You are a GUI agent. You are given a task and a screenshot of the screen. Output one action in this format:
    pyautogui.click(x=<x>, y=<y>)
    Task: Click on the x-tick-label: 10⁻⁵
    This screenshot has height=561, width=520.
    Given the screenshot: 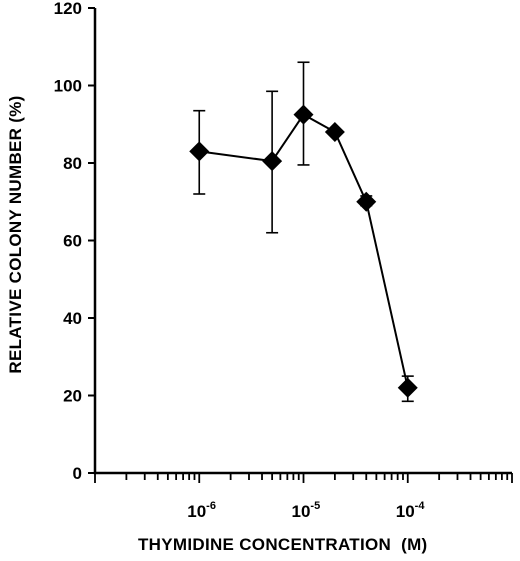 What is the action you would take?
    pyautogui.click(x=306, y=510)
    